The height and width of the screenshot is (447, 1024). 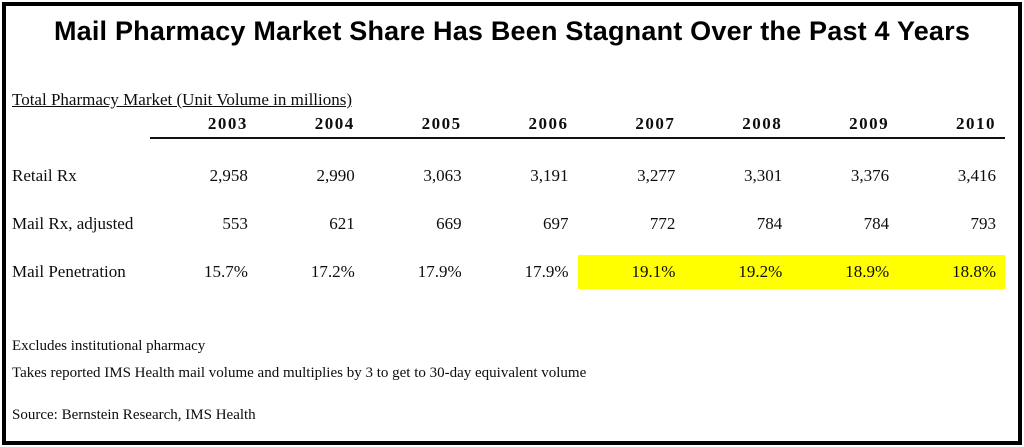 What do you see at coordinates (845, 272) in the screenshot?
I see `mail-penetration-2009-highlighted: 18.9%` at bounding box center [845, 272].